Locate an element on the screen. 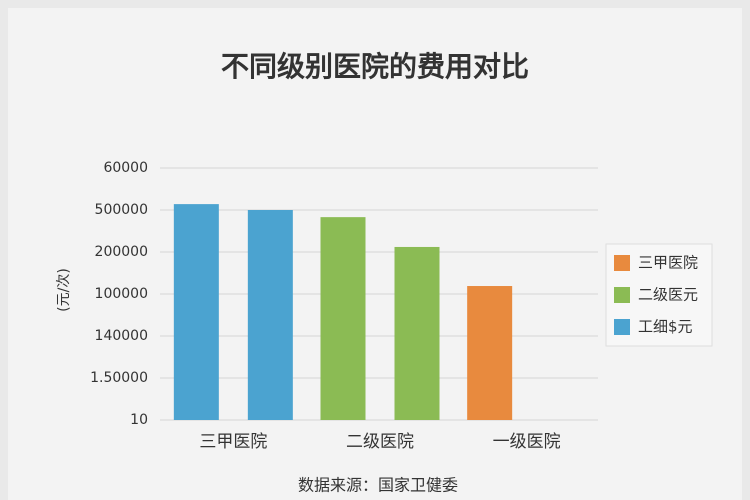 This screenshot has width=750, height=500. chart-title: 不同级别医院的费用对比 is located at coordinates (375, 66).